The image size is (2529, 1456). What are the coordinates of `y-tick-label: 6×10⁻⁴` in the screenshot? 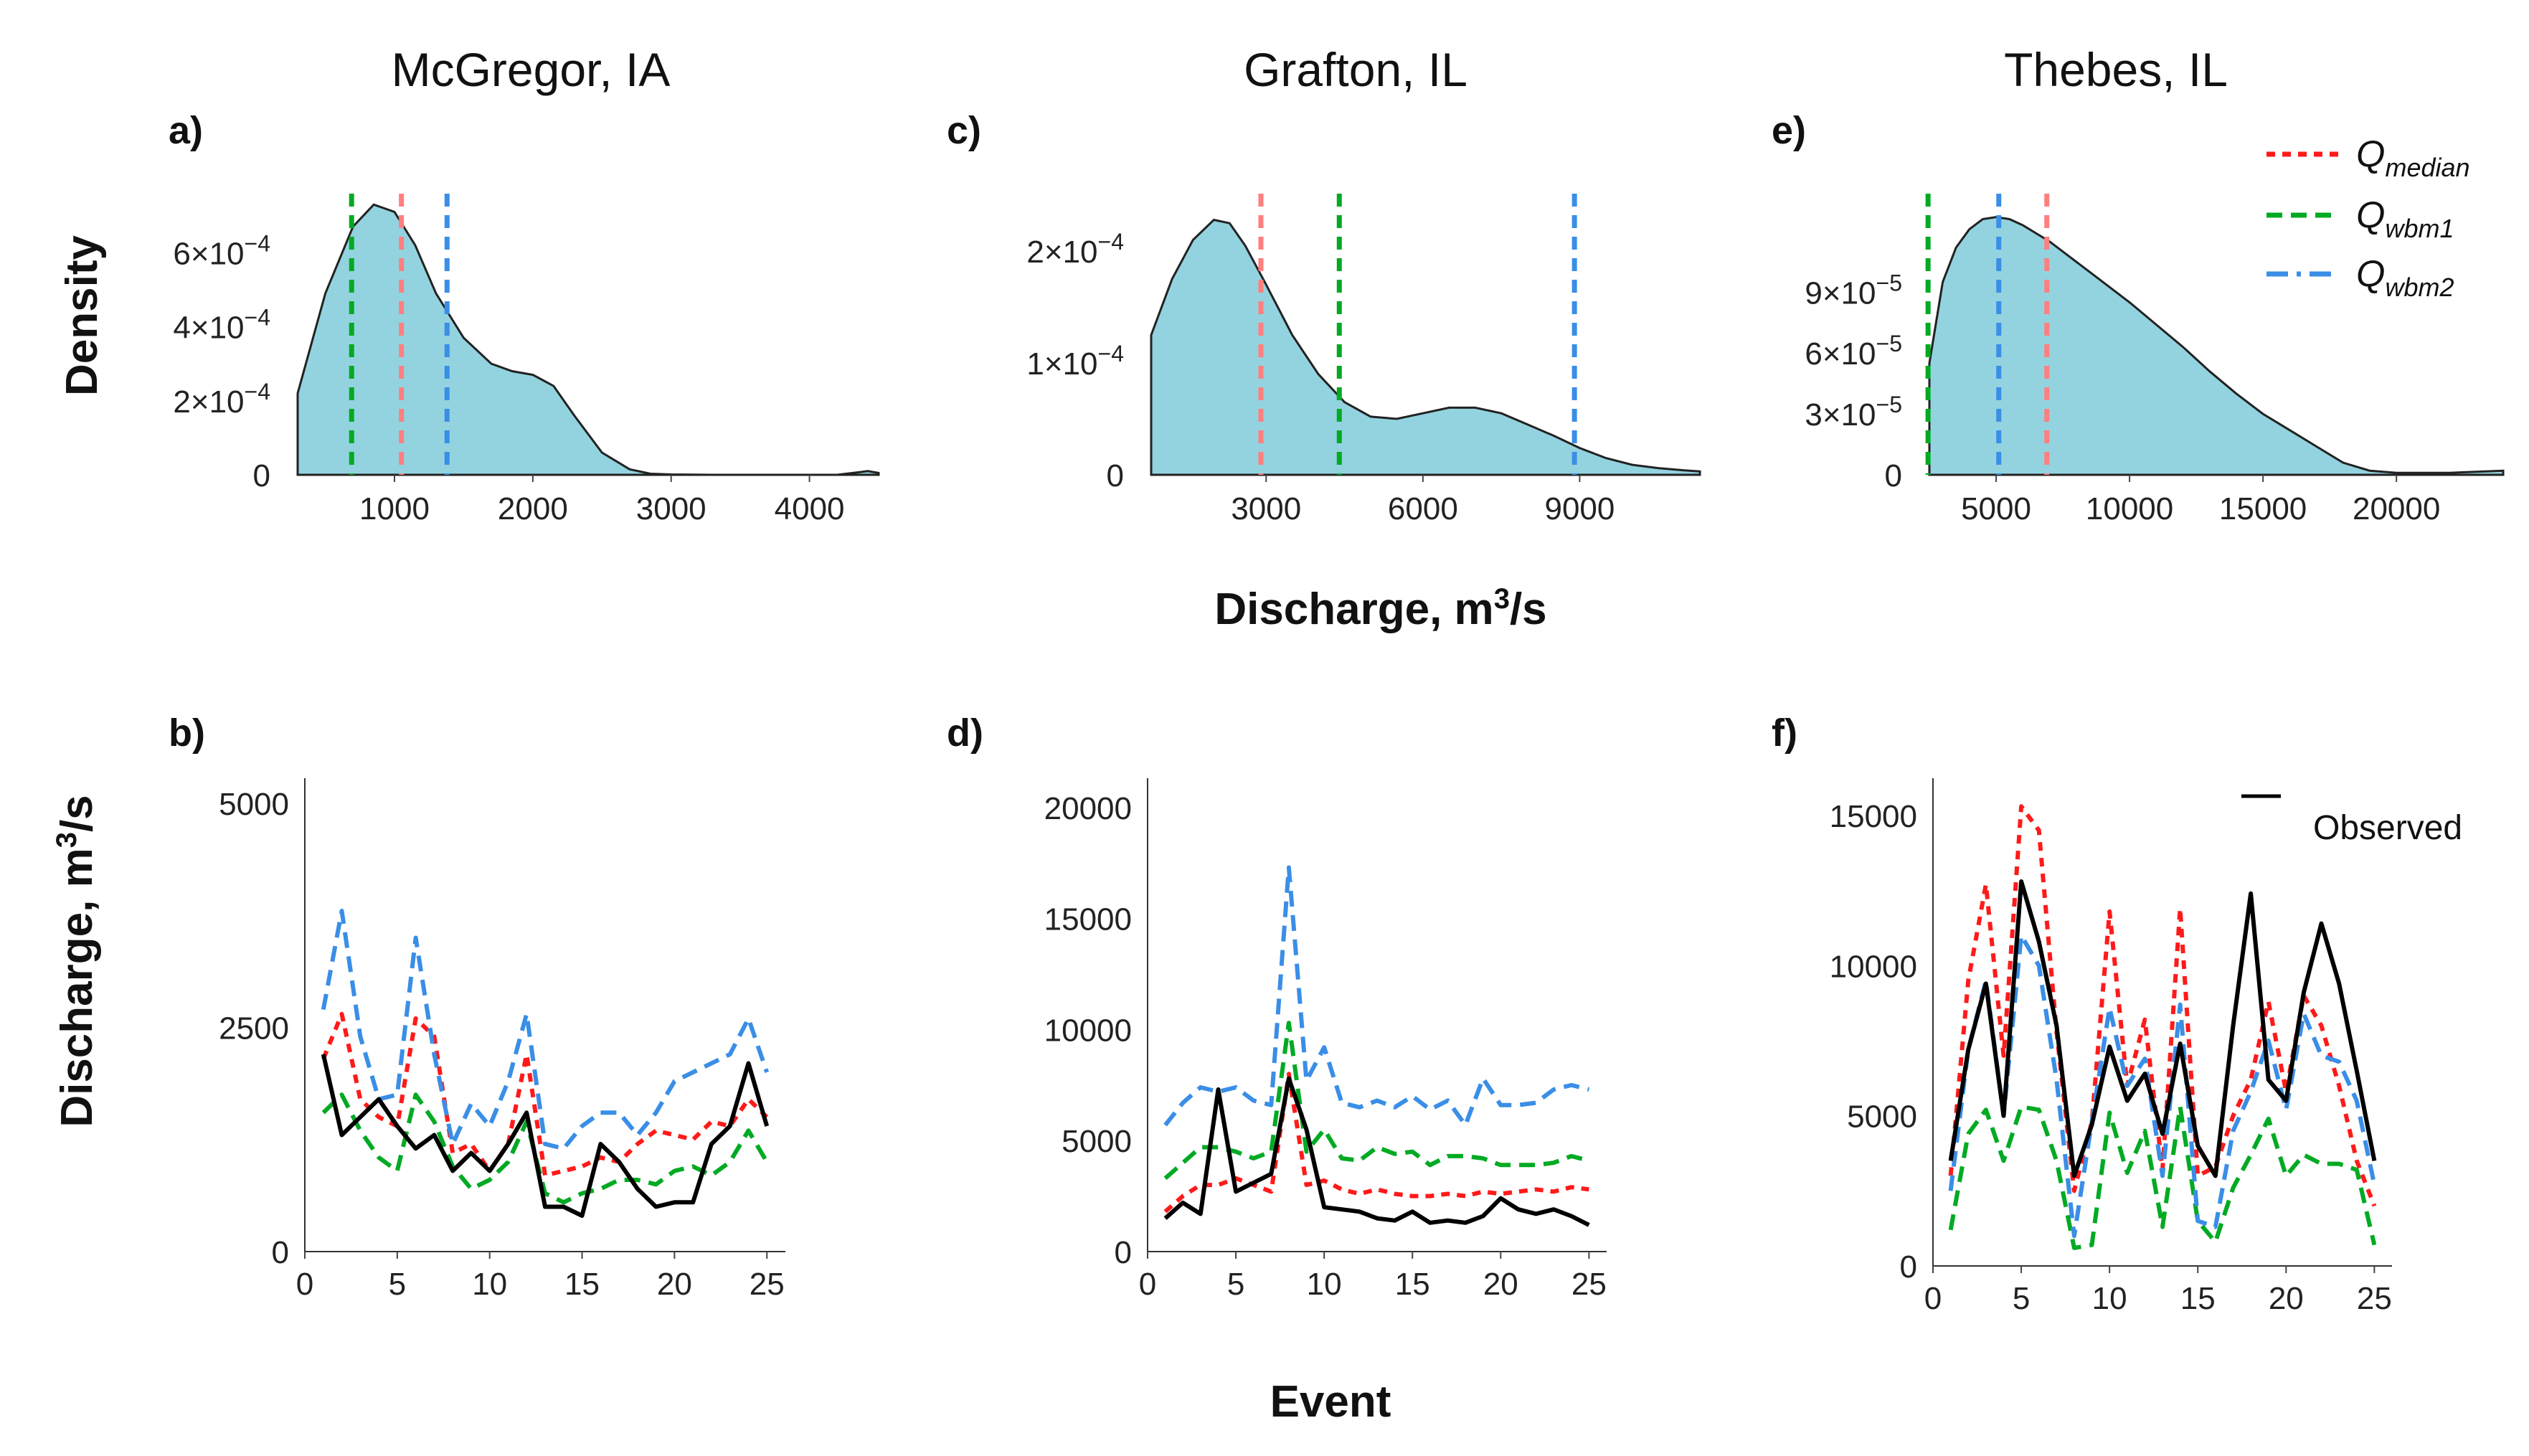 It's located at (222, 250).